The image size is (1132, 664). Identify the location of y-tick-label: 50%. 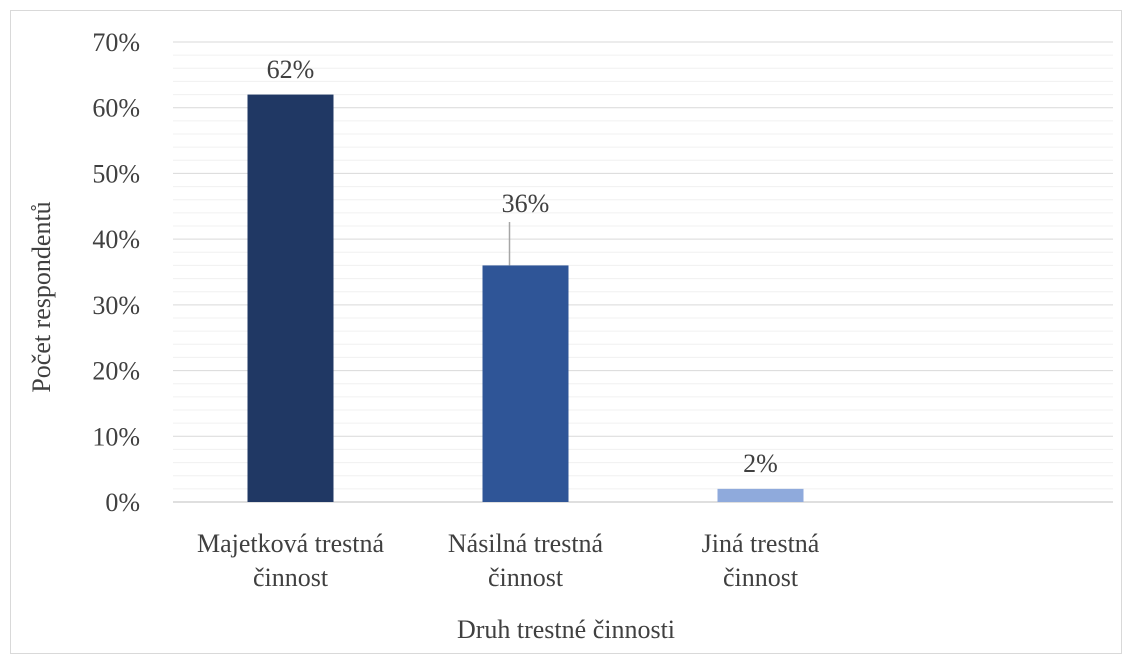
(116, 173).